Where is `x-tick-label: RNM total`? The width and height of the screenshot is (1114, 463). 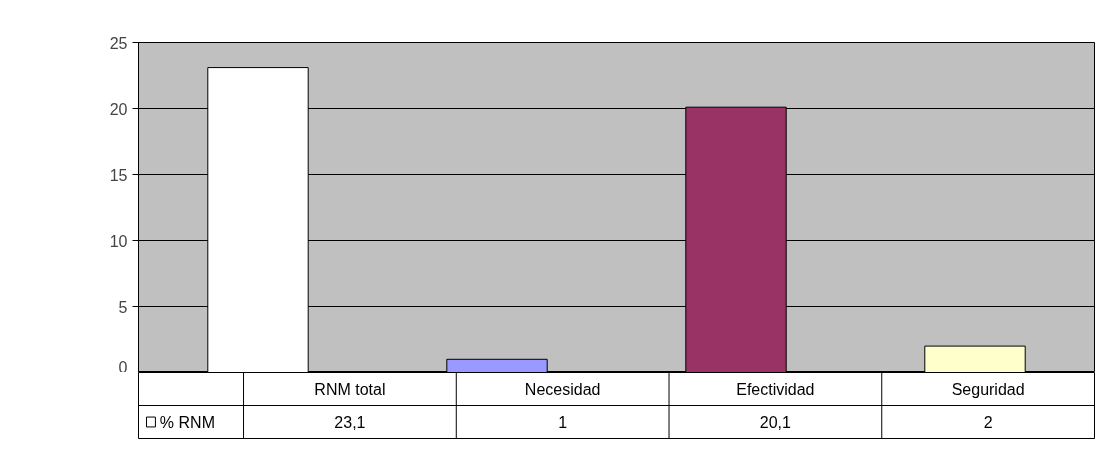 x-tick-label: RNM total is located at coordinates (350, 389).